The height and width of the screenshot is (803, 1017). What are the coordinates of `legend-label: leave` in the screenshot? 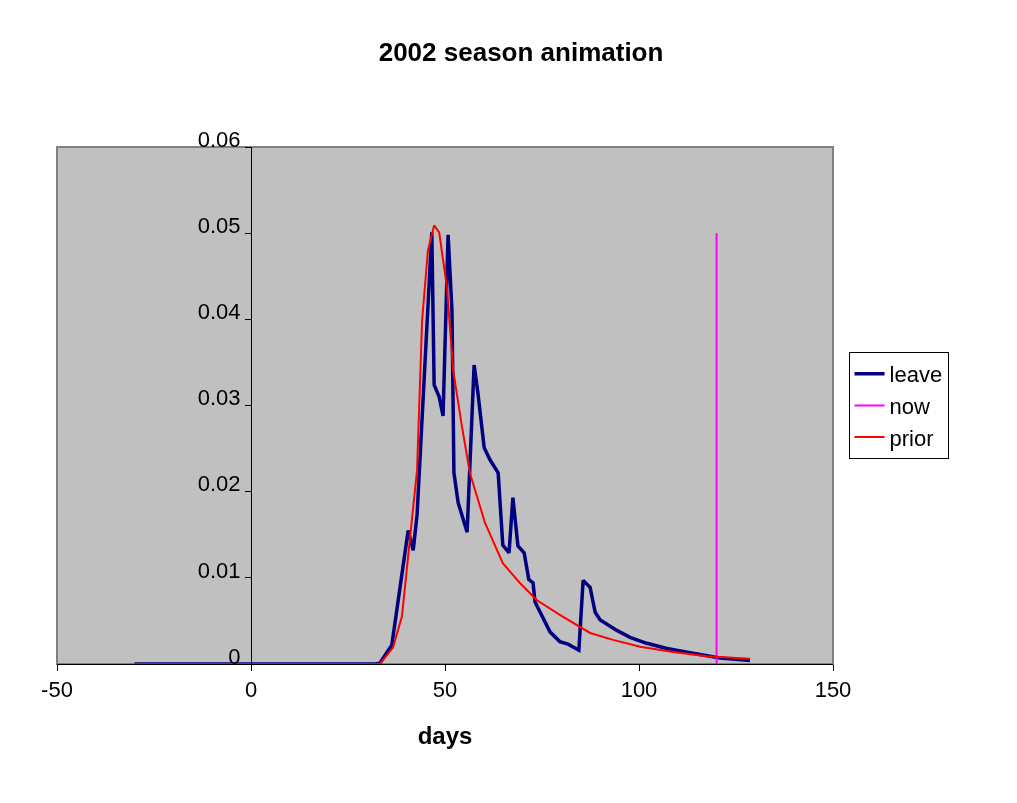 It's located at (916, 375).